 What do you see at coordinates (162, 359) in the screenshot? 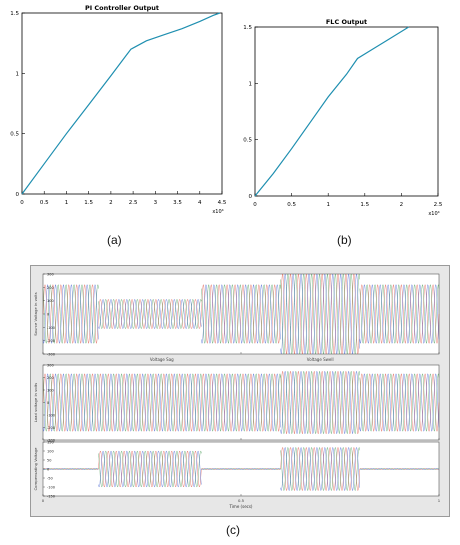
I see `annotation-label: Voltage Sag` at bounding box center [162, 359].